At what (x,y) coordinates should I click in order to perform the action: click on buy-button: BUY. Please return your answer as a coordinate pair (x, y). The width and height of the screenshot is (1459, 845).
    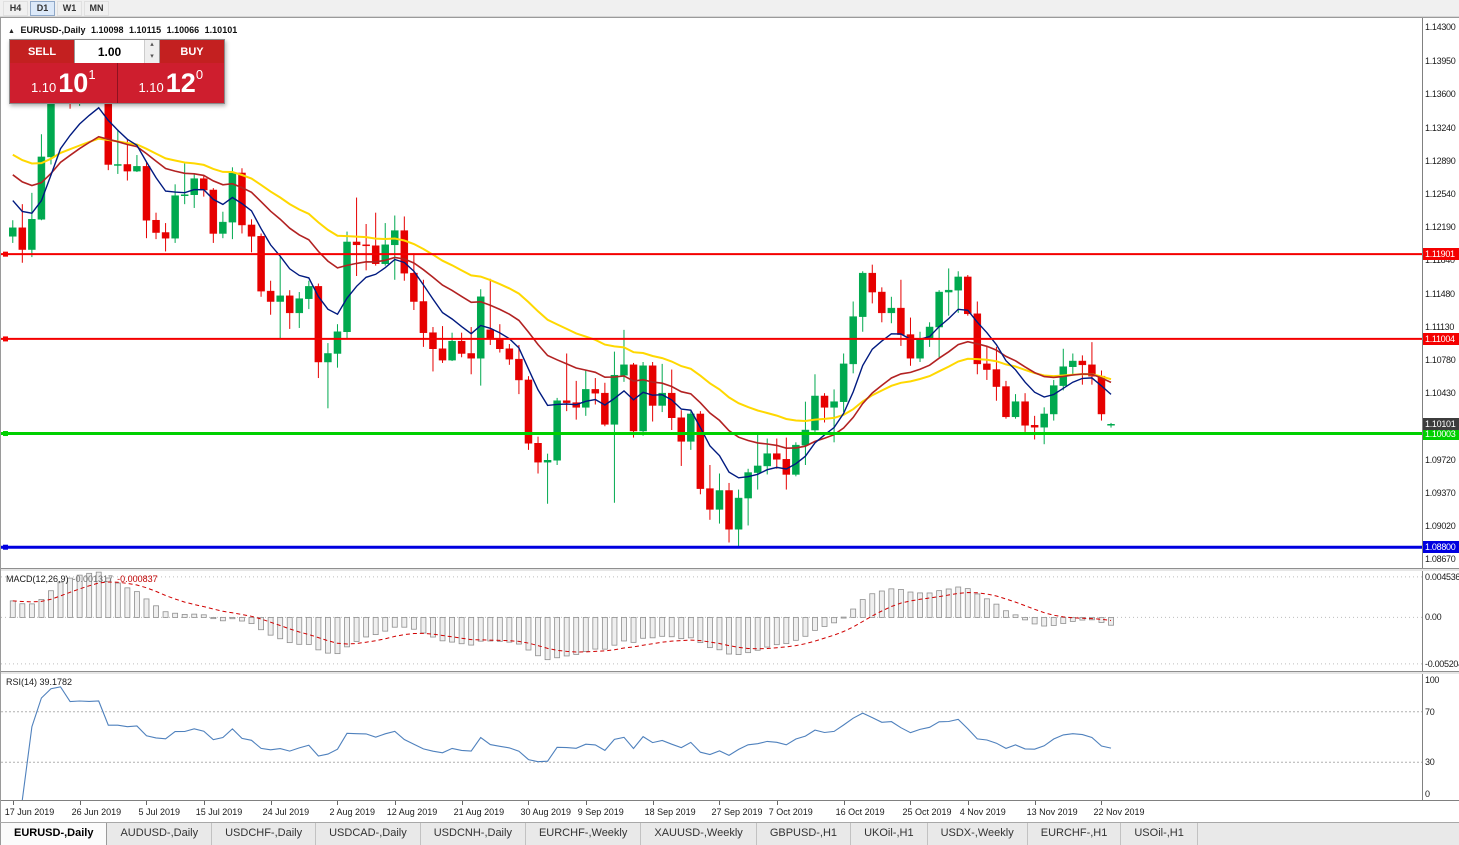
    Looking at the image, I should click on (192, 51).